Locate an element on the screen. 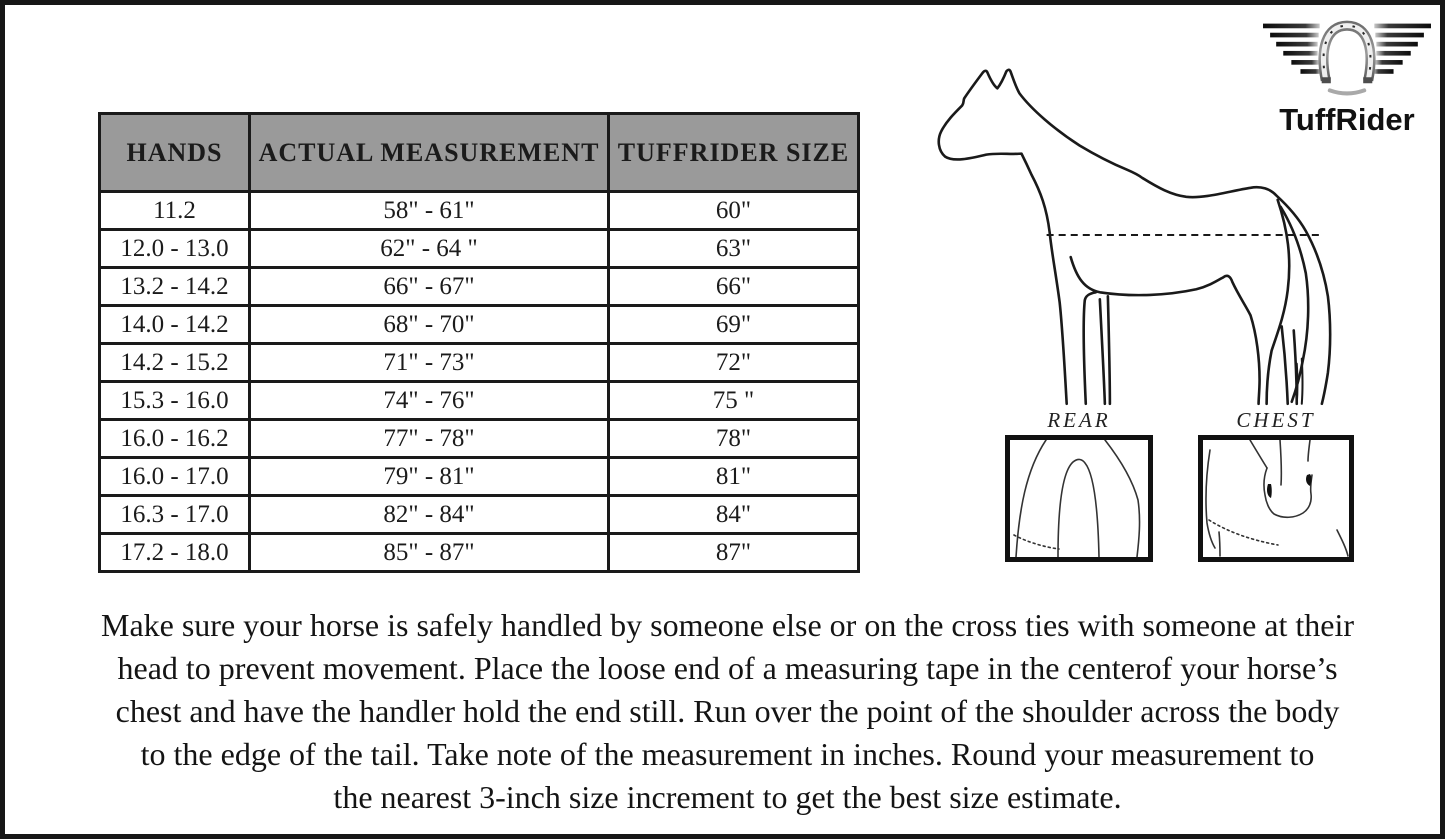 The width and height of the screenshot is (1445, 839). table-cell: 77" - 78" is located at coordinates (429, 438).